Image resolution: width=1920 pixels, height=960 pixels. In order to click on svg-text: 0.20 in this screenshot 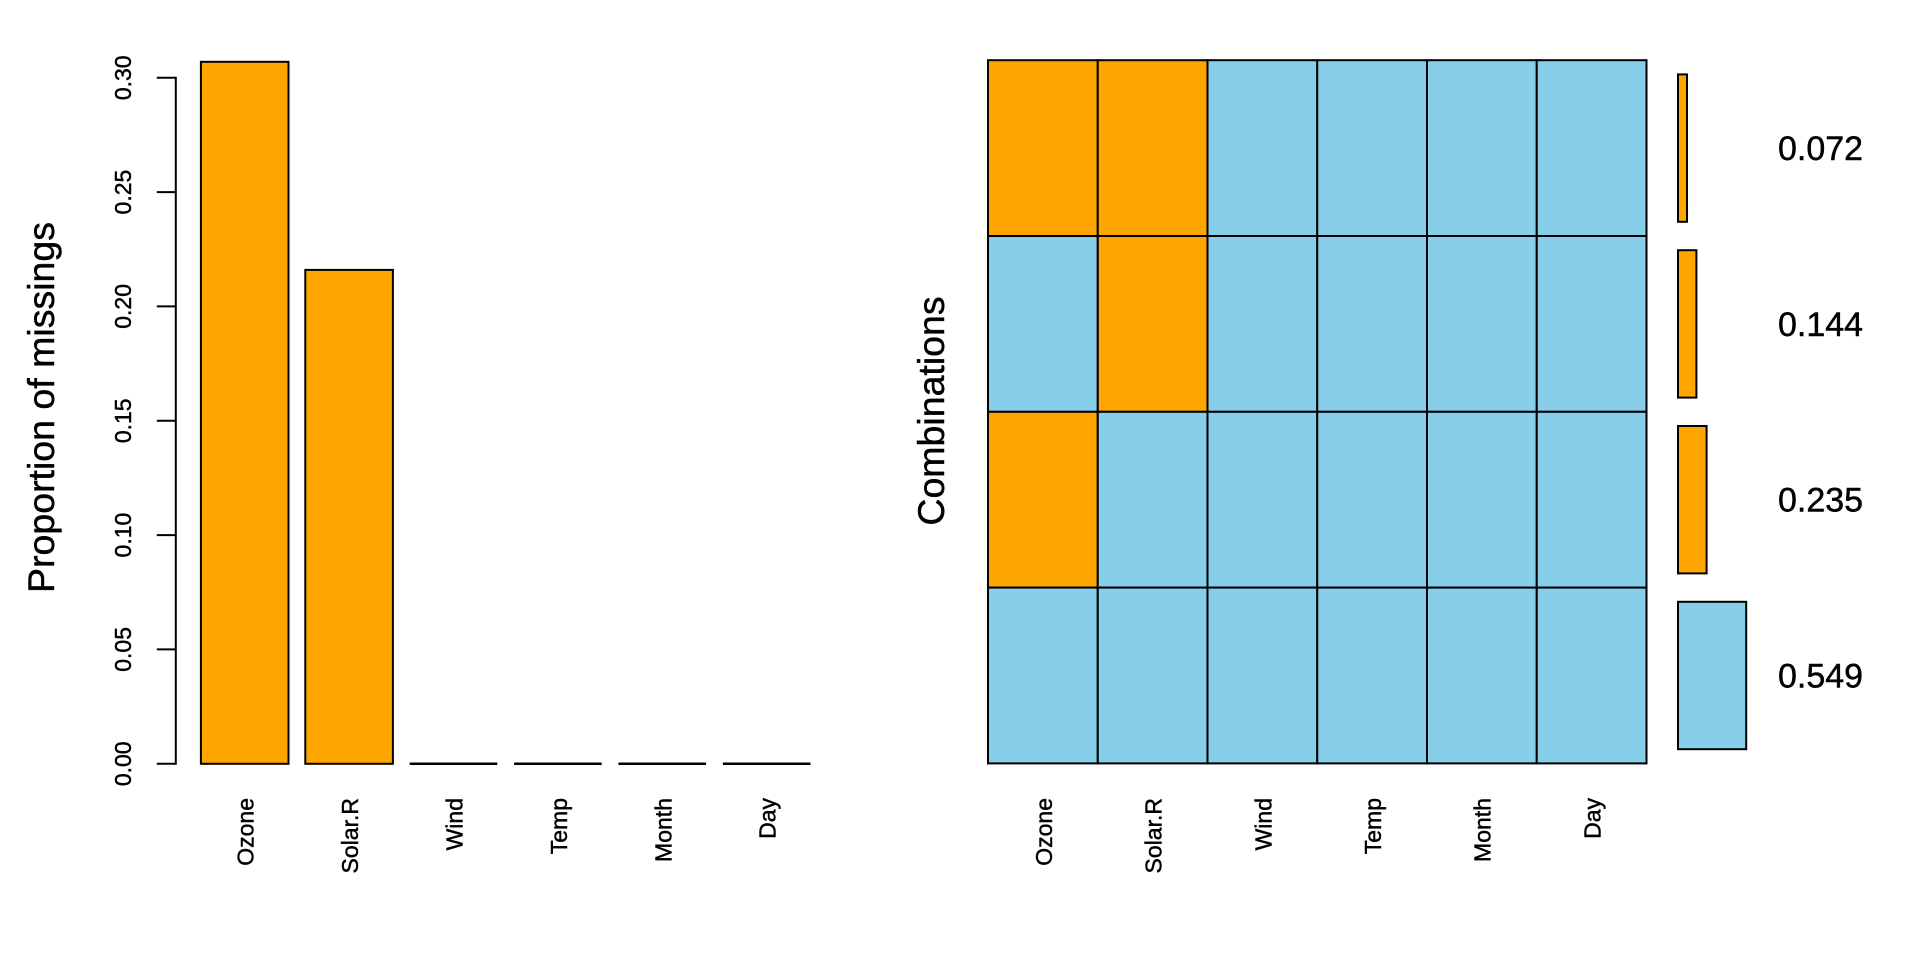, I will do `click(123, 306)`.